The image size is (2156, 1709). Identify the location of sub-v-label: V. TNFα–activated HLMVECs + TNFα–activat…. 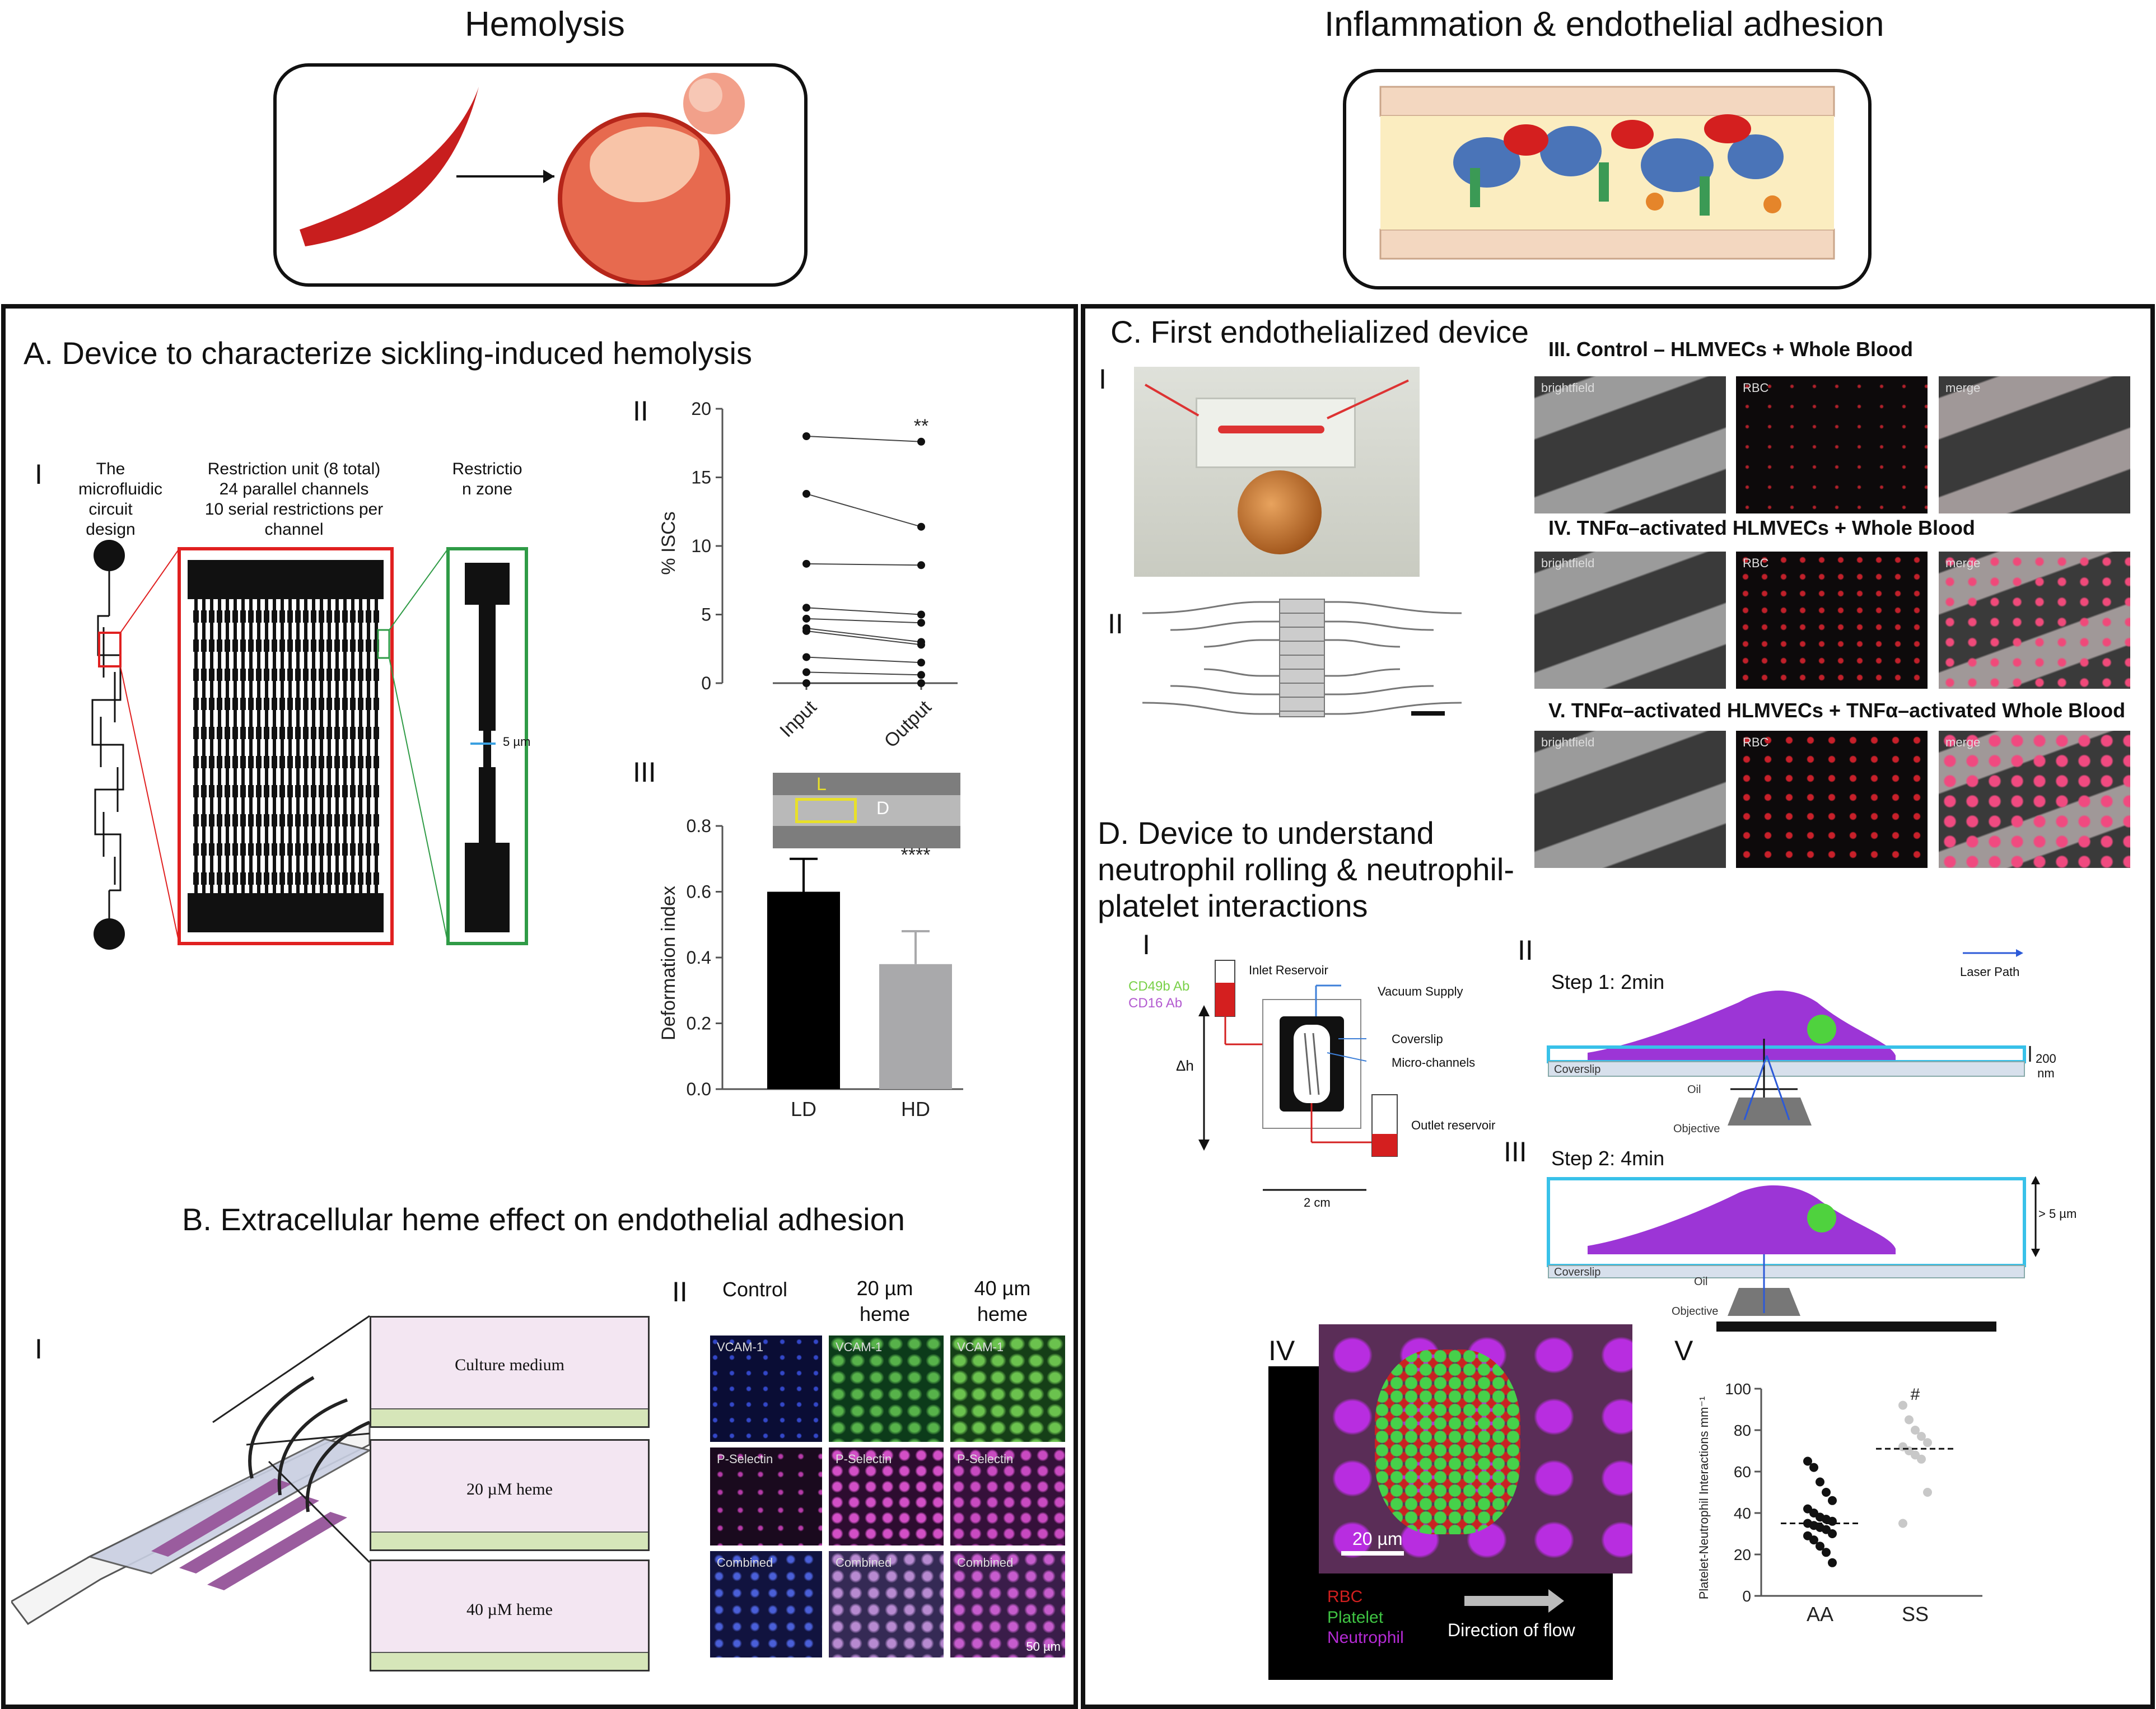
(1837, 710).